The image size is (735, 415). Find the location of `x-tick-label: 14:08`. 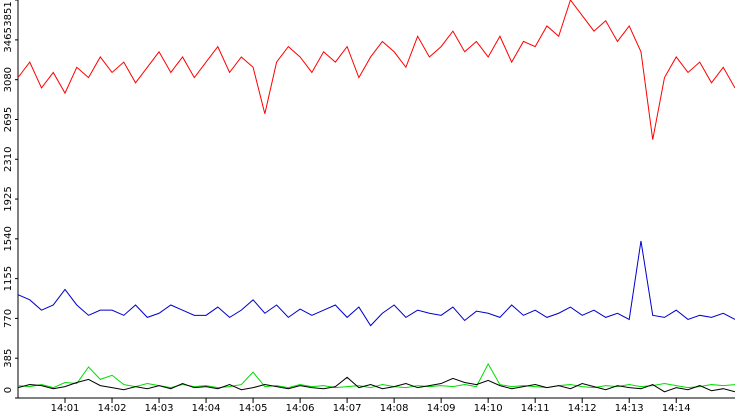

x-tick-label: 14:08 is located at coordinates (394, 408).